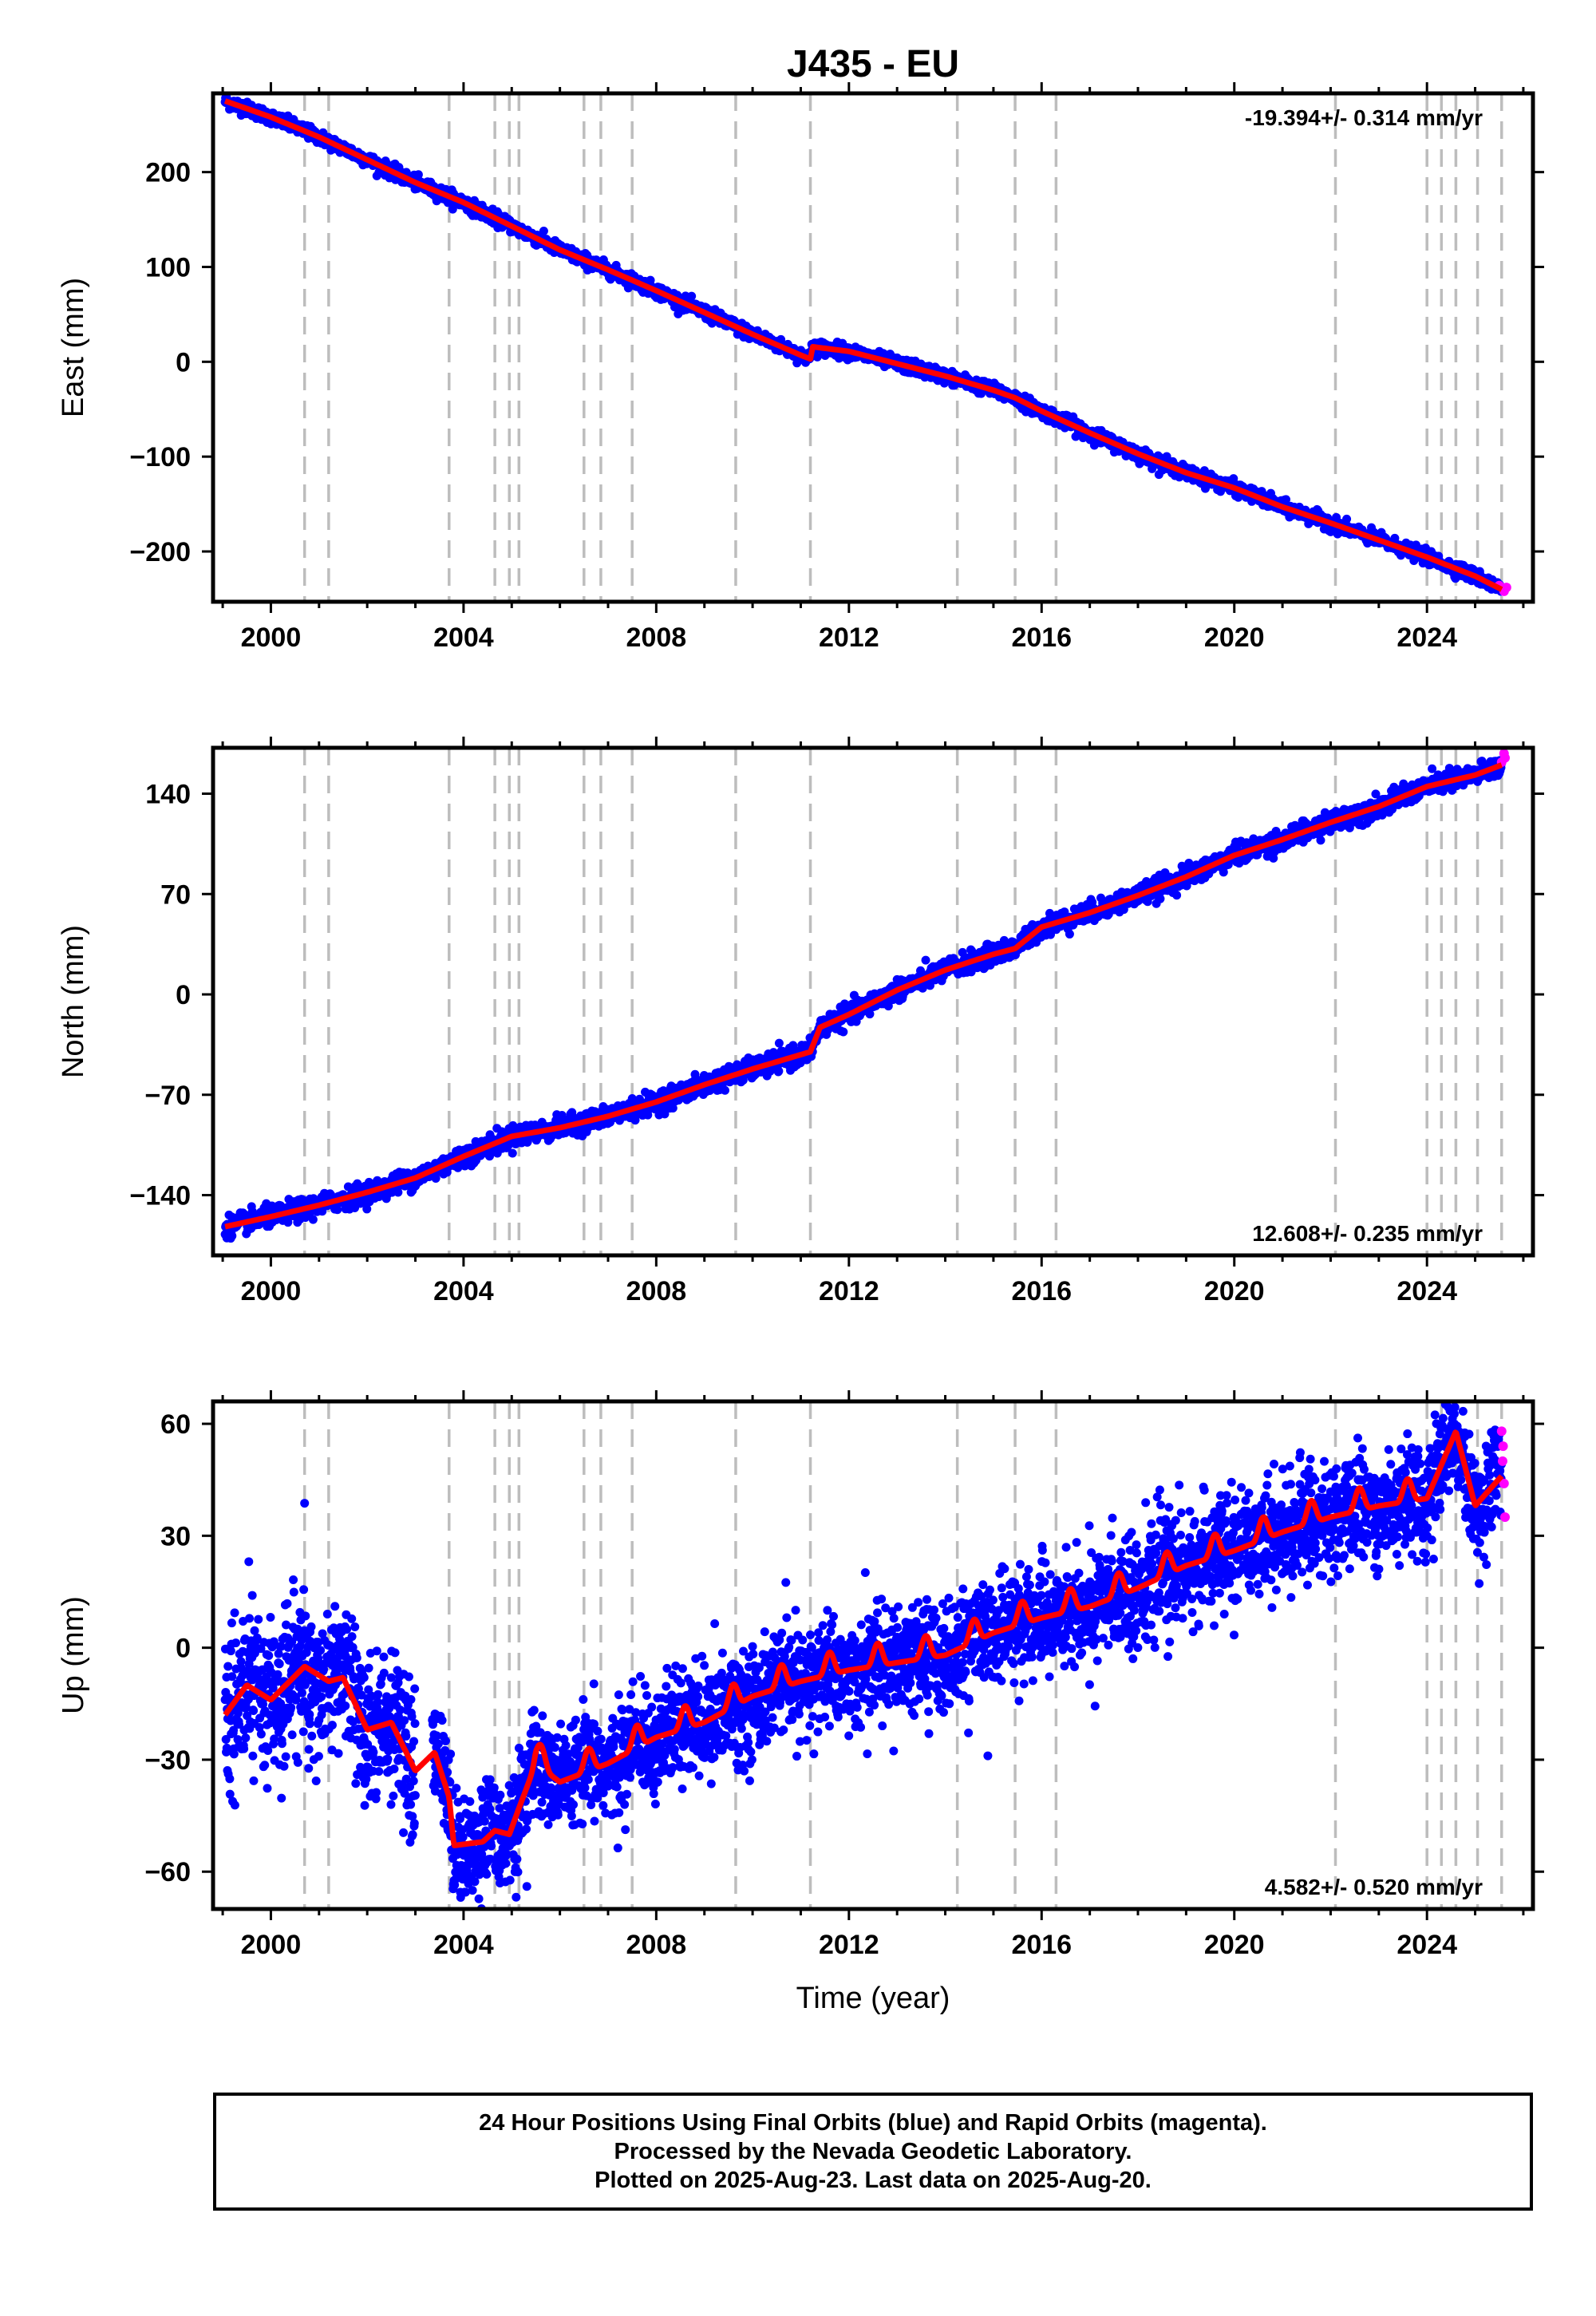 The width and height of the screenshot is (1596, 2316). Describe the element at coordinates (464, 637) in the screenshot. I see `x-tick-label: 2004` at that location.